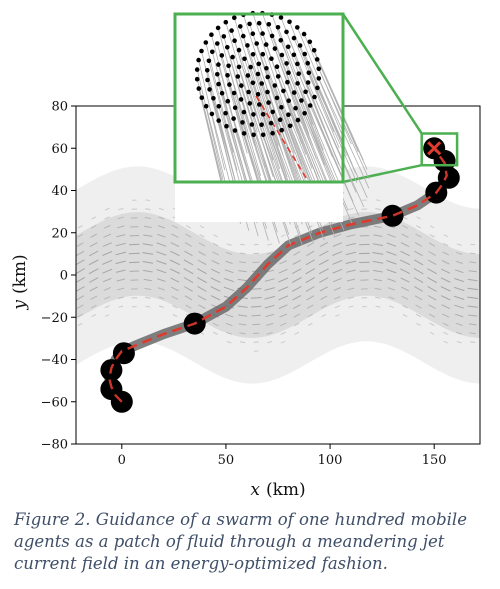 The image size is (500, 589). I want to click on inset-frame, so click(259, 98).